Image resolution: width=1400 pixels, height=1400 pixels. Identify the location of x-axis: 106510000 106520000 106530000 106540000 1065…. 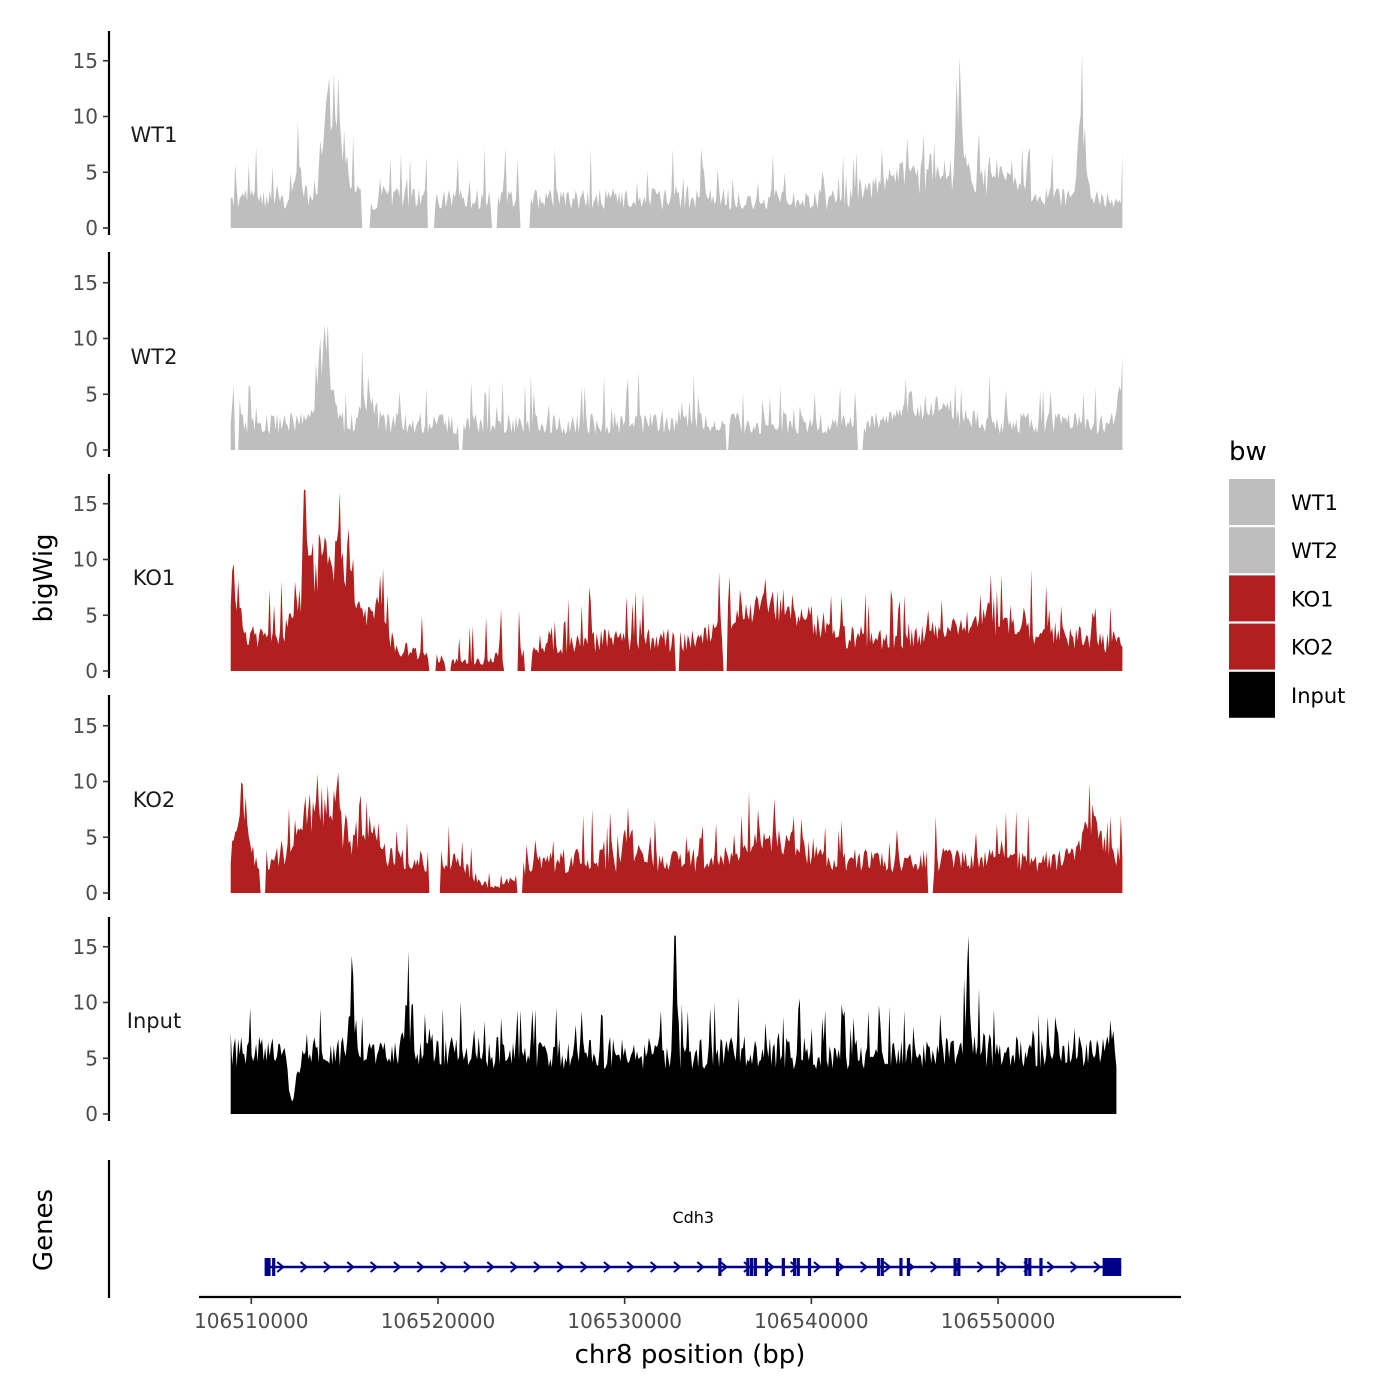
(687, 1314).